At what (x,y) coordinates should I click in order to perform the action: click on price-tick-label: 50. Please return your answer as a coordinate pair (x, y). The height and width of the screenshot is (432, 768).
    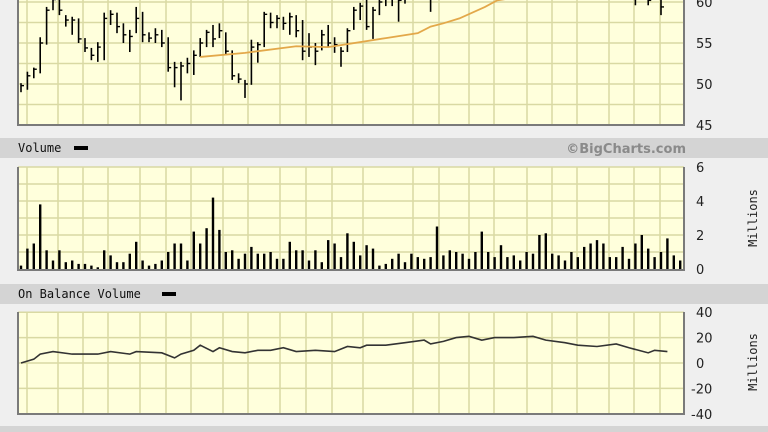
    Looking at the image, I should click on (704, 85).